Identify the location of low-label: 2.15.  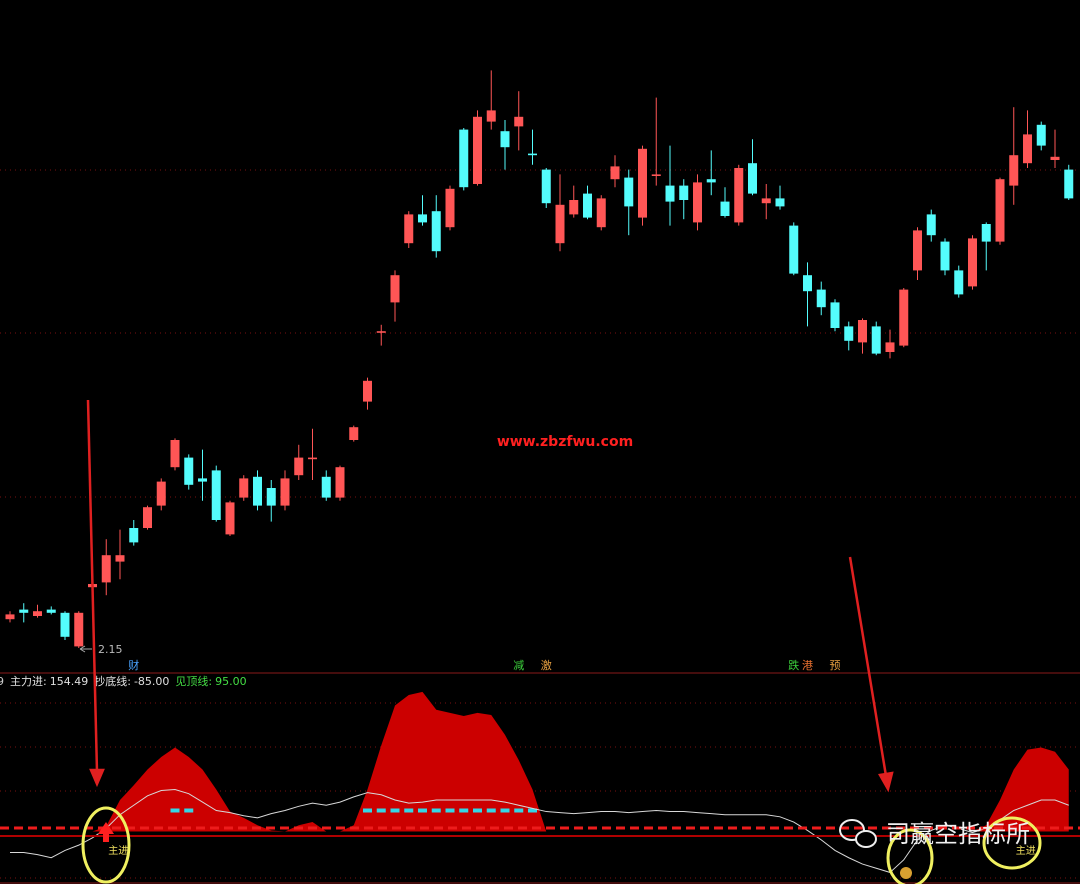
(110, 649).